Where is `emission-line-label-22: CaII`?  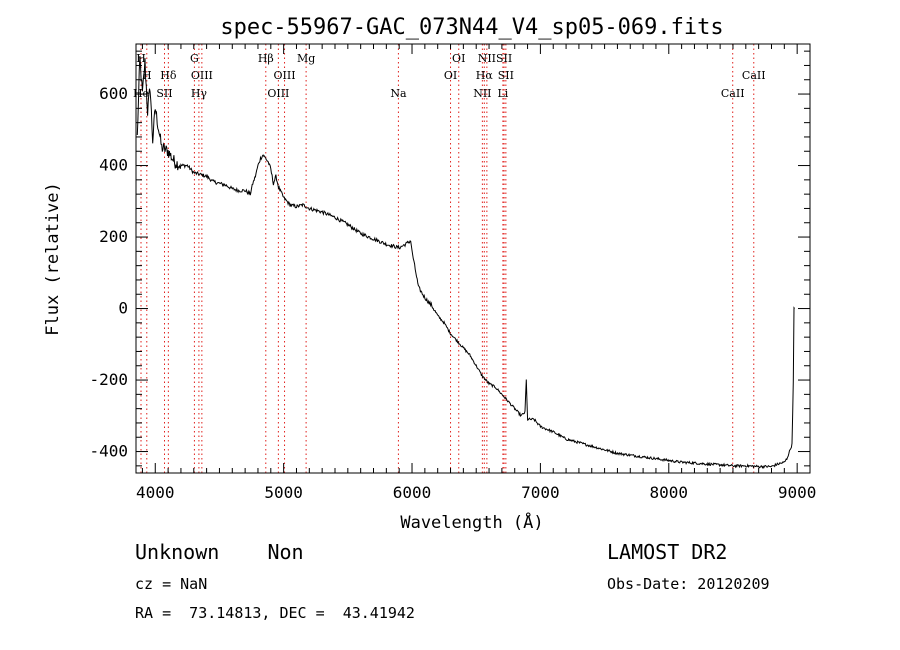
emission-line-label-22: CaII is located at coordinates (733, 93).